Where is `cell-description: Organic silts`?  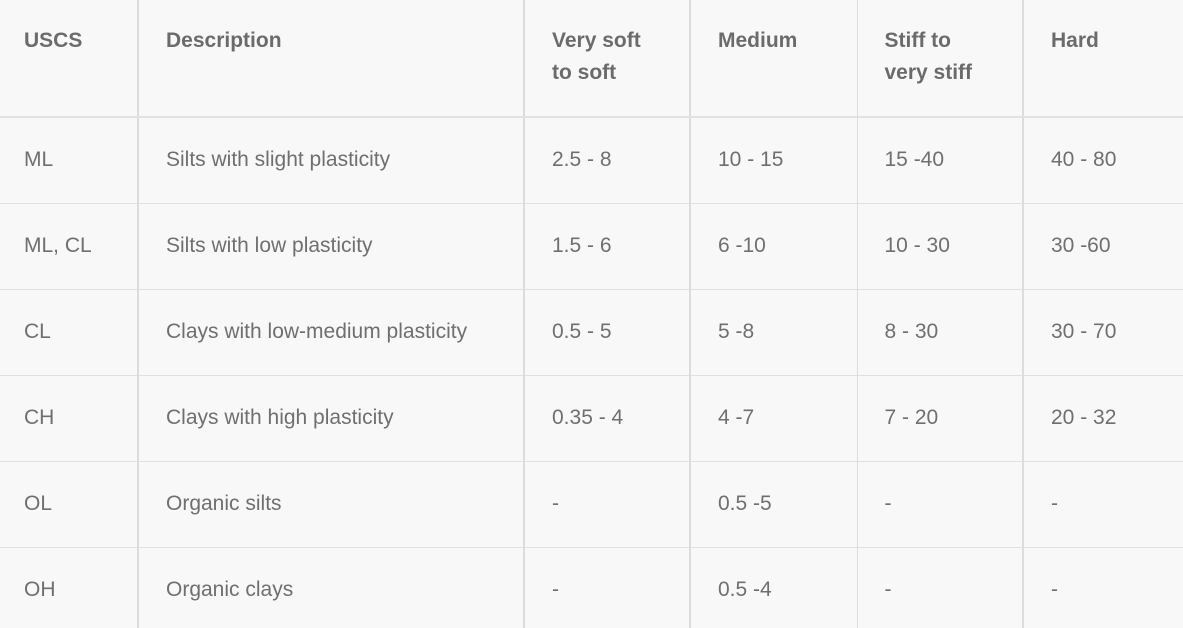 cell-description: Organic silts is located at coordinates (331, 504).